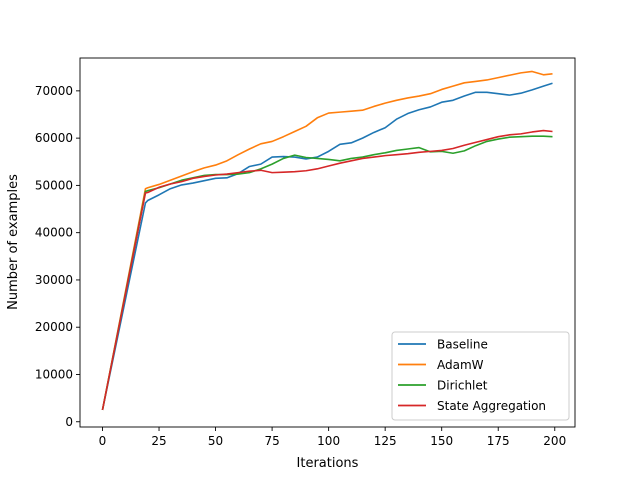 The width and height of the screenshot is (640, 484). I want to click on legend: Baseline AdamW Dirichlet State Aggregation, so click(480, 376).